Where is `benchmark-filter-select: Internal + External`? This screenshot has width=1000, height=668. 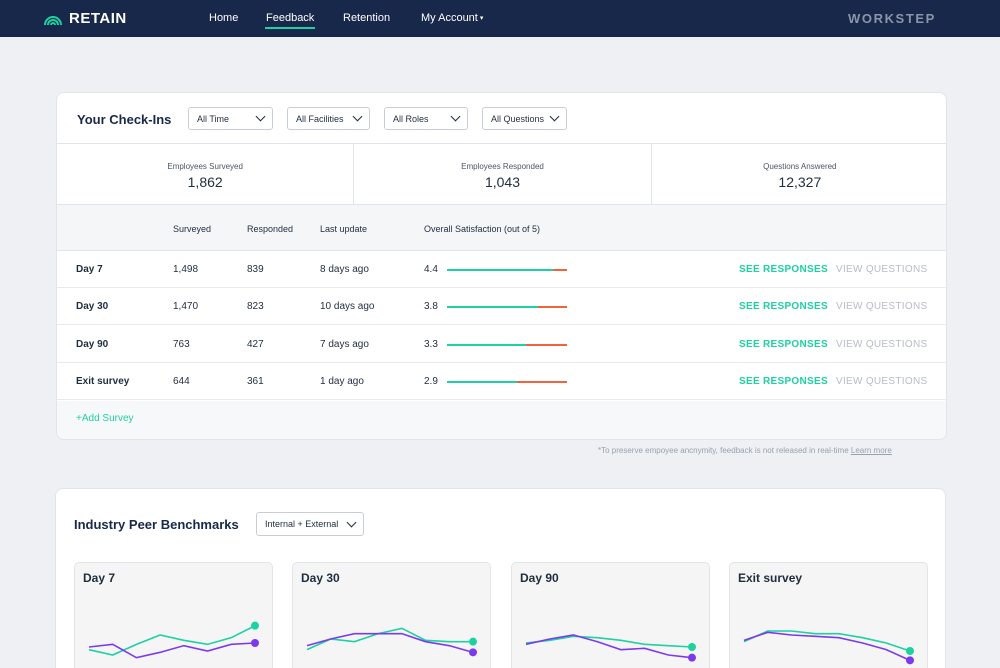
benchmark-filter-select: Internal + External is located at coordinates (310, 524).